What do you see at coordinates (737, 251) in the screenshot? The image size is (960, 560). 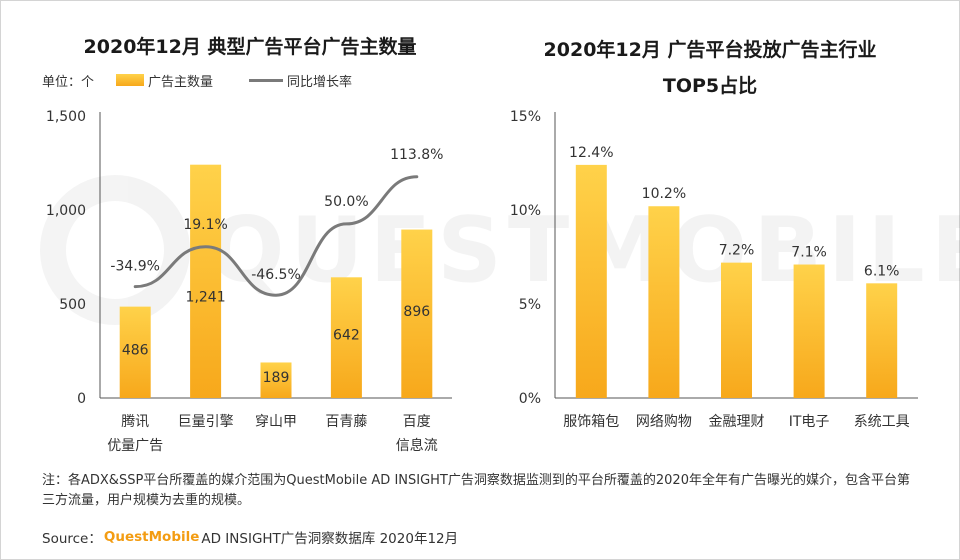 I see `right-bar-value-label: 7.2%` at bounding box center [737, 251].